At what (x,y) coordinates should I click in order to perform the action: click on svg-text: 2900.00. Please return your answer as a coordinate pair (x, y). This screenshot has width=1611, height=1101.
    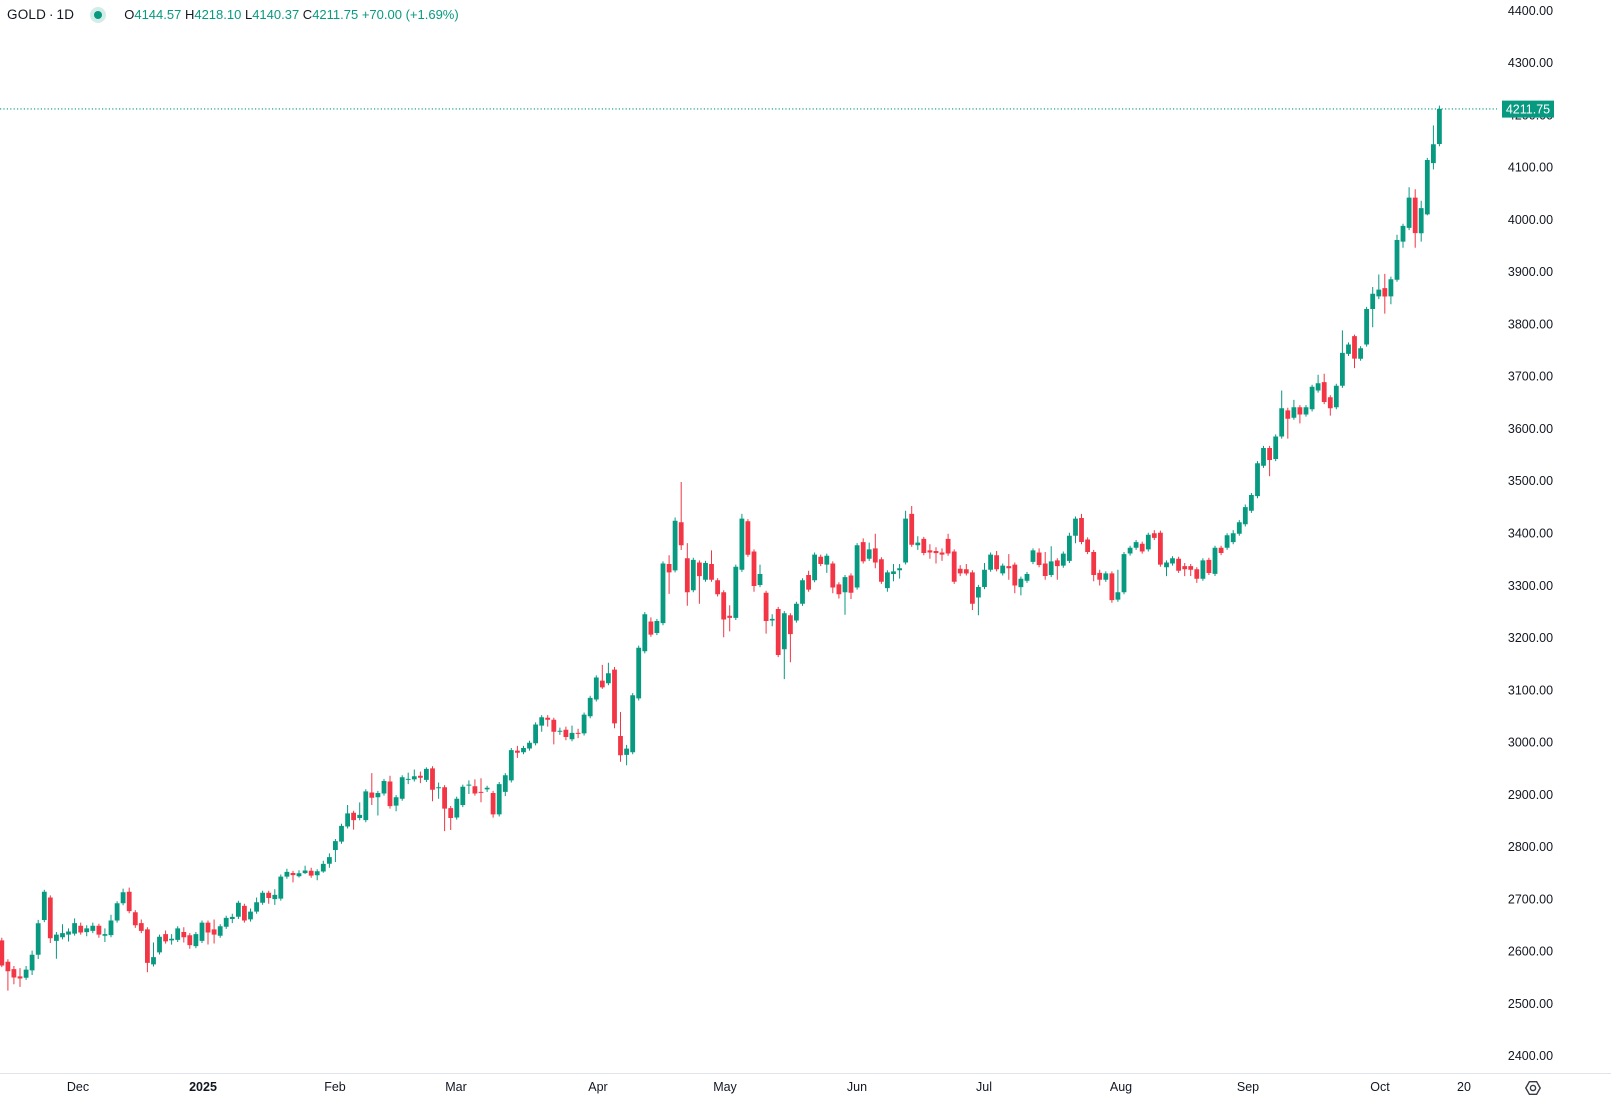
    Looking at the image, I should click on (1530, 795).